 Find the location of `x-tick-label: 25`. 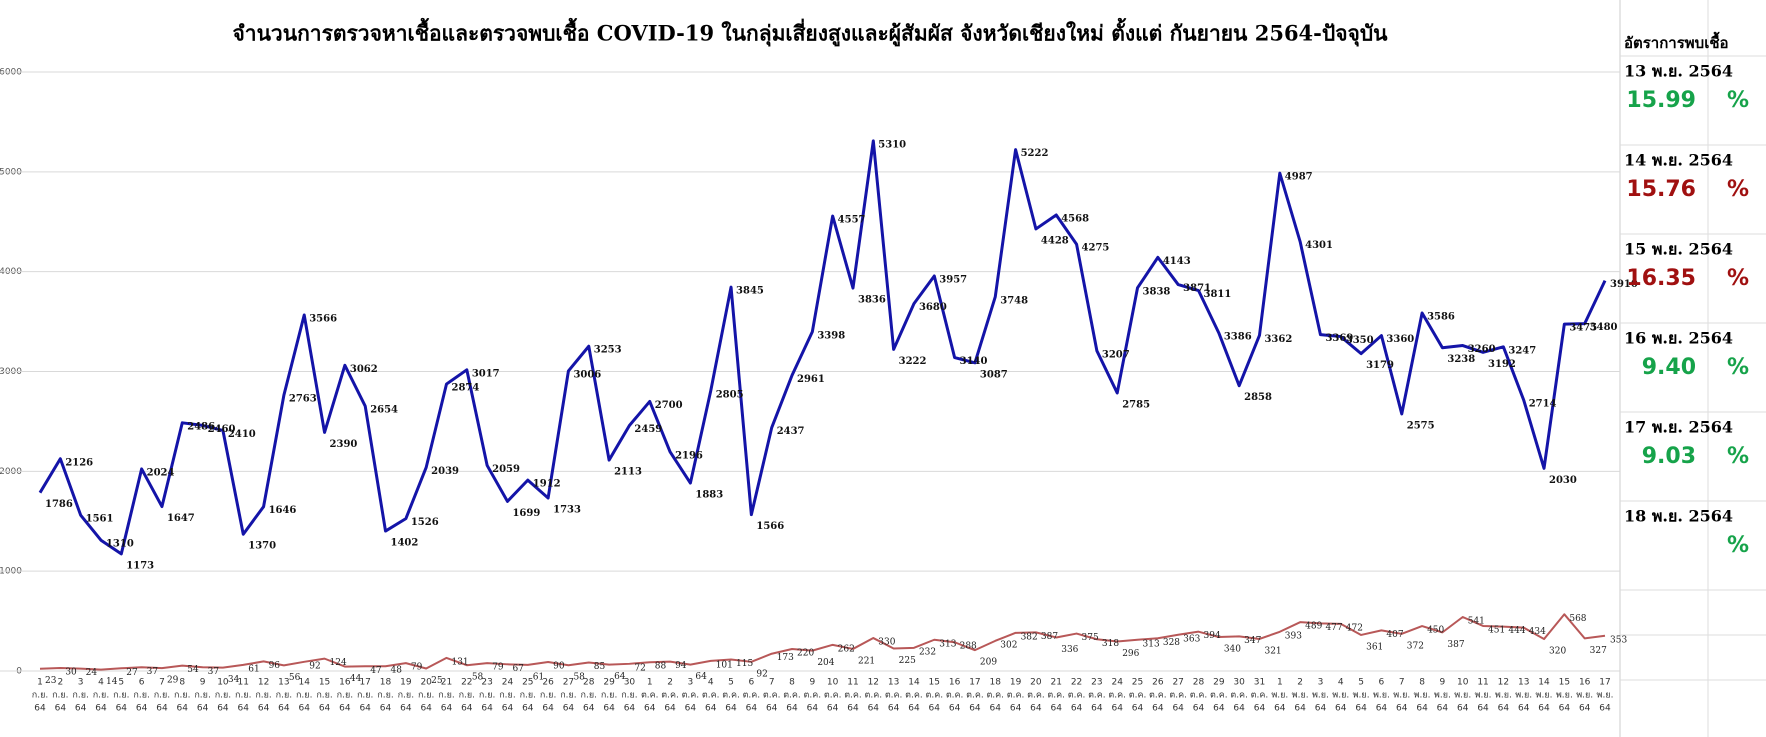

x-tick-label: 25 is located at coordinates (527, 683).